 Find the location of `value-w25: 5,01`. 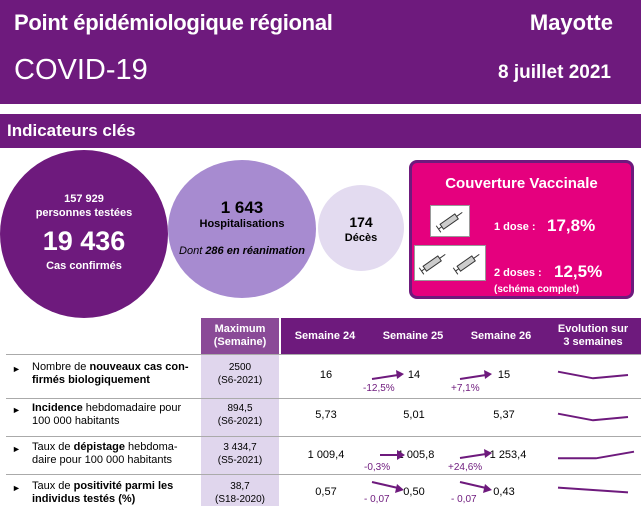

value-w25: 5,01 is located at coordinates (414, 415).